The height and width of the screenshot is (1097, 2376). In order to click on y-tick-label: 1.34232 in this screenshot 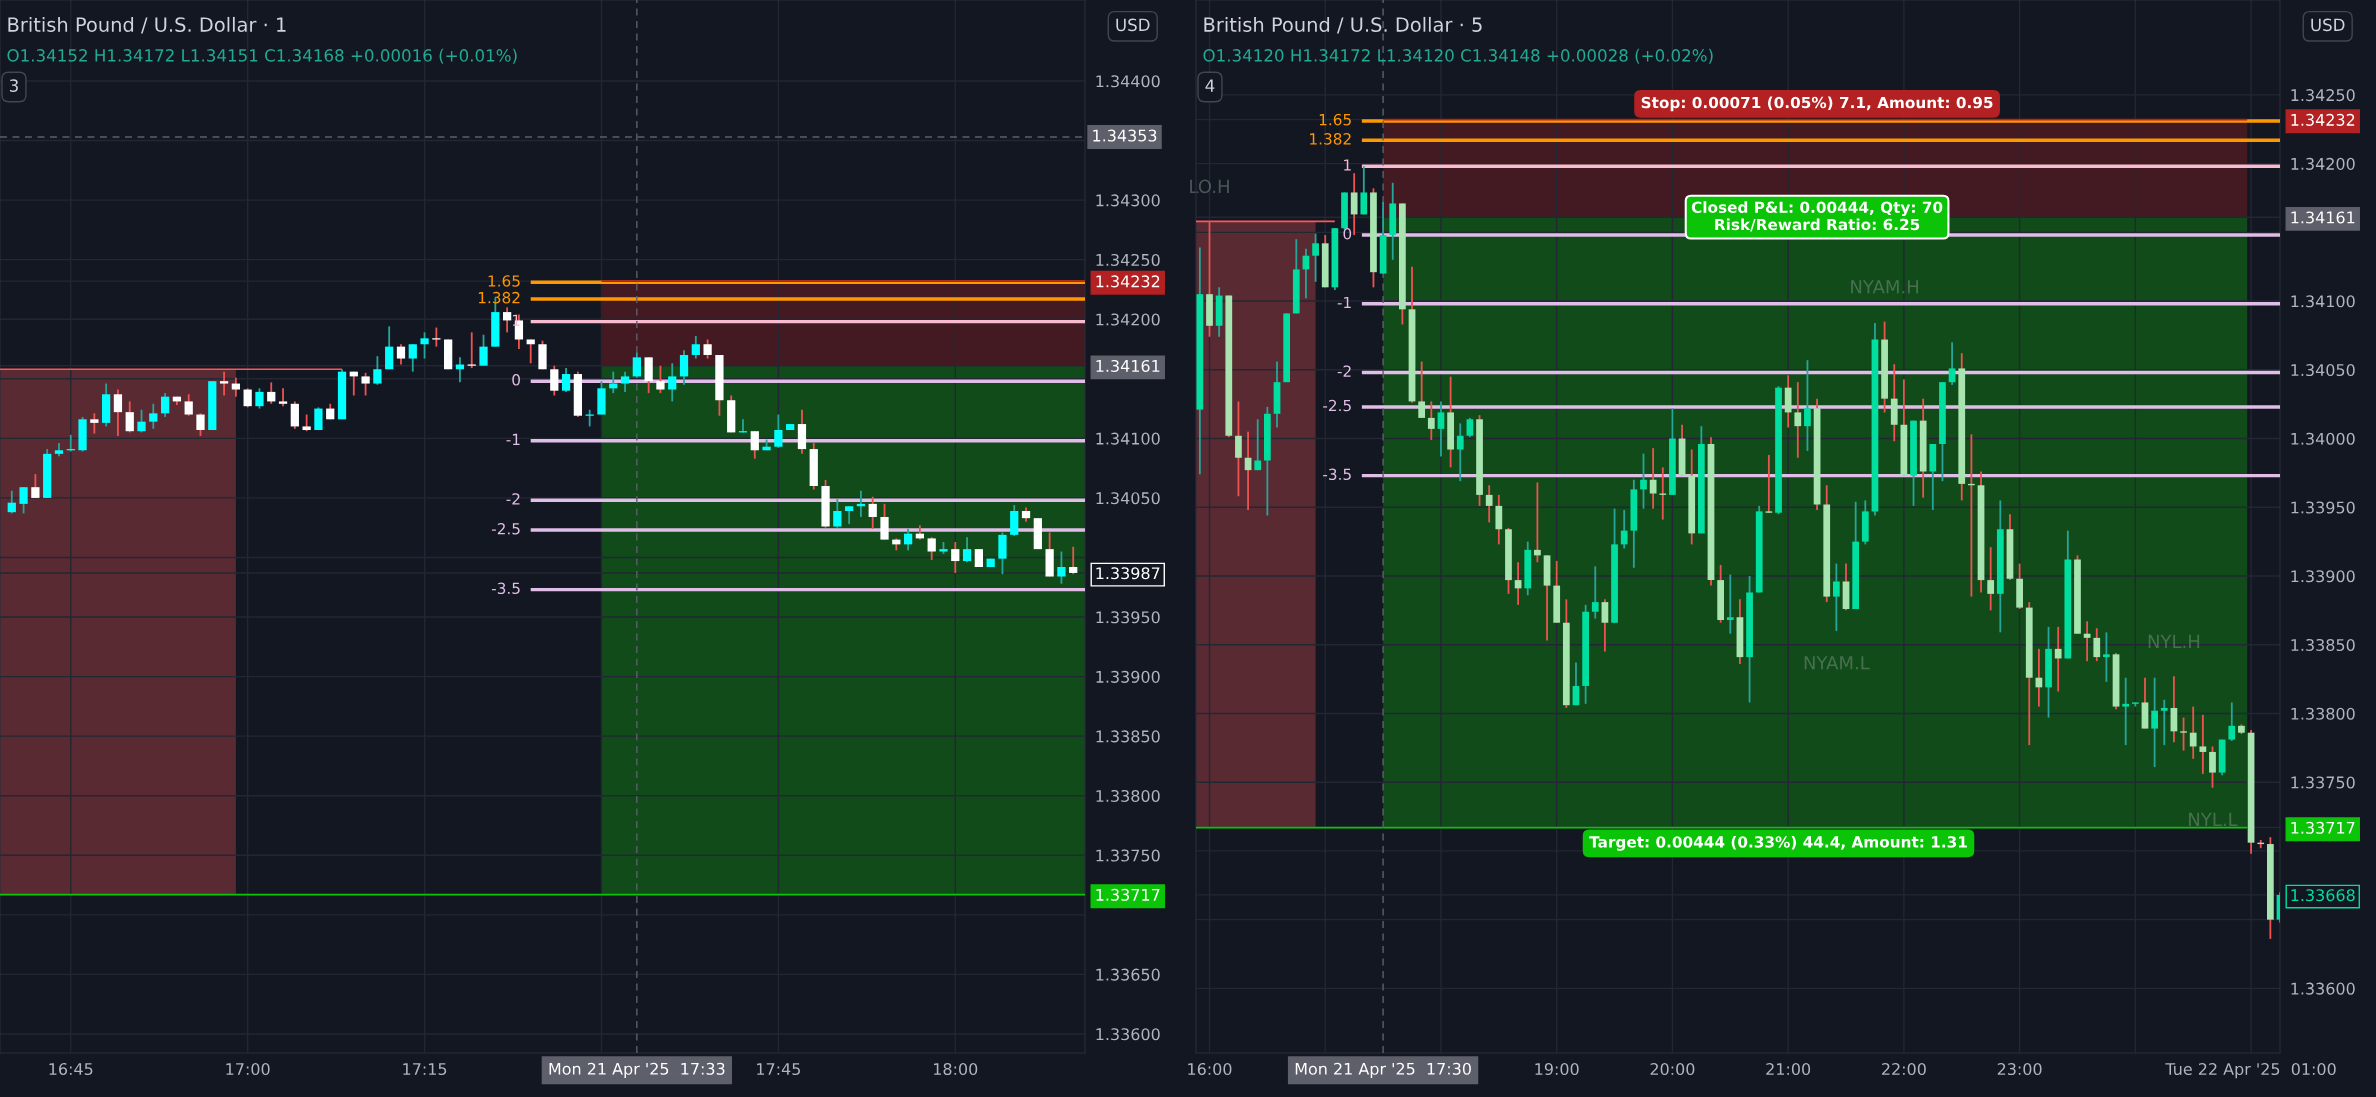, I will do `click(1128, 281)`.